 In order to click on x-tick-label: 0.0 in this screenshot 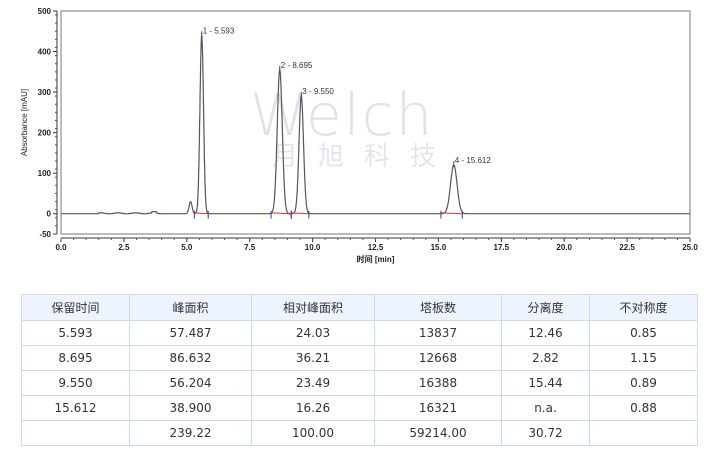, I will do `click(61, 247)`.